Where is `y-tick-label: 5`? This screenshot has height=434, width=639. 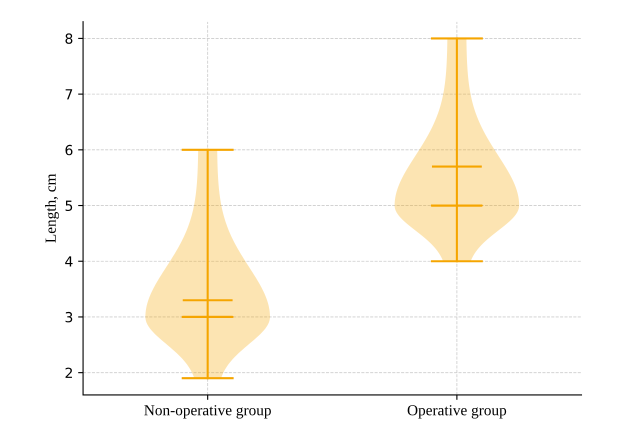
y-tick-label: 5 is located at coordinates (69, 206).